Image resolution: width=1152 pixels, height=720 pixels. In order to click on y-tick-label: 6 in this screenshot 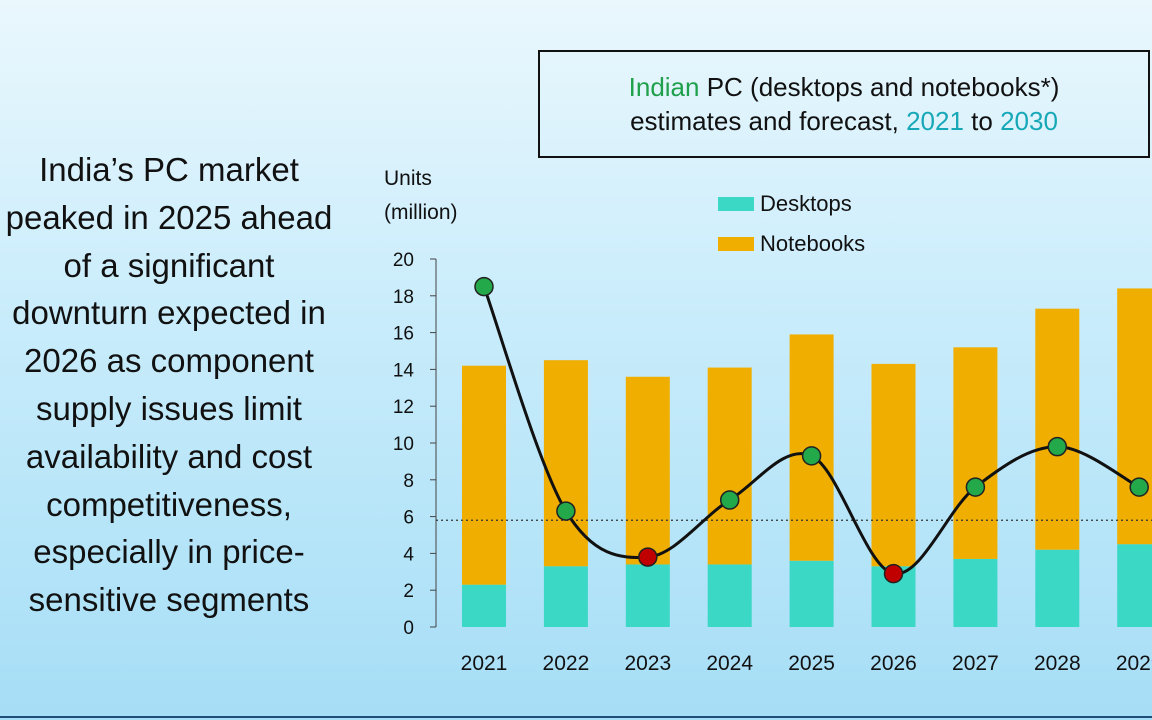, I will do `click(408, 518)`.